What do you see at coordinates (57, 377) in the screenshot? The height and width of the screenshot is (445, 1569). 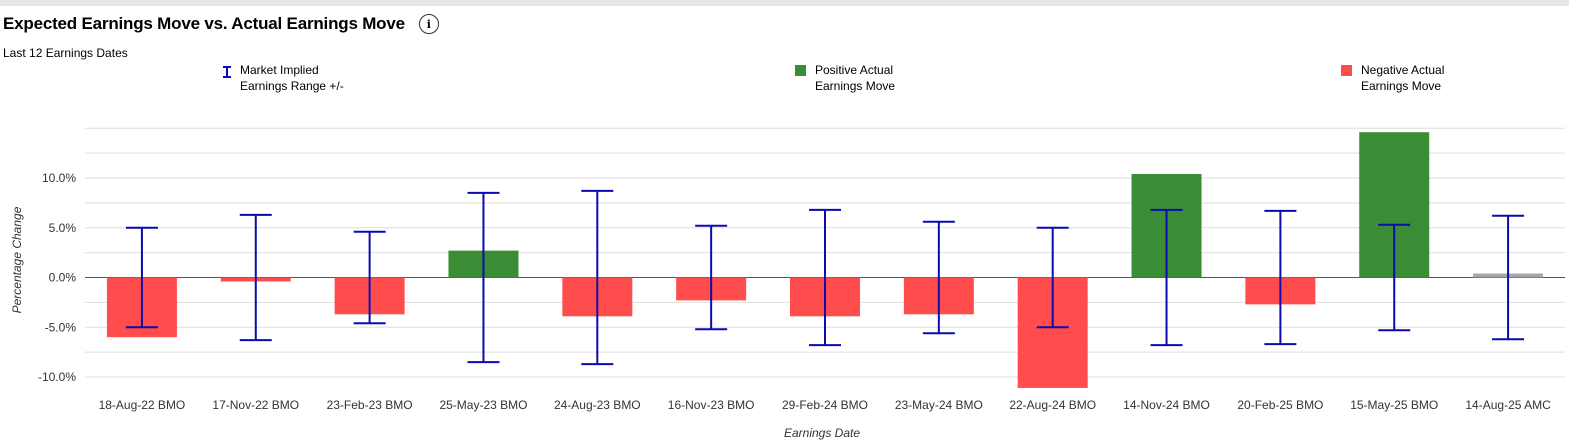 I see `y-tick-label: -10.0%` at bounding box center [57, 377].